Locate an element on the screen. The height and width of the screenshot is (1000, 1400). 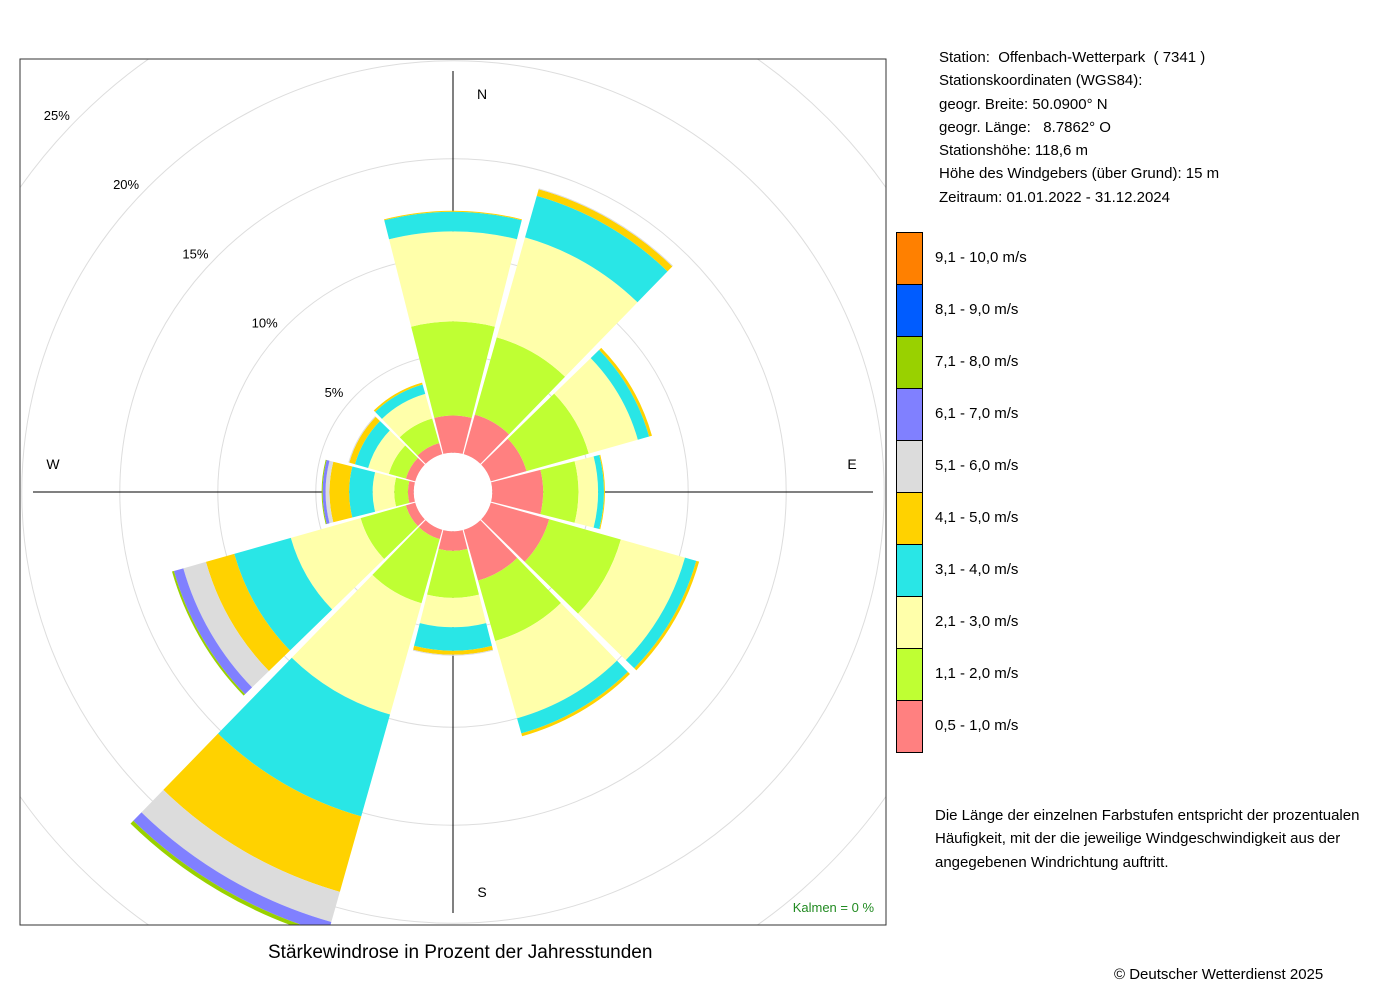
sector-ese is located at coordinates (590, 586).